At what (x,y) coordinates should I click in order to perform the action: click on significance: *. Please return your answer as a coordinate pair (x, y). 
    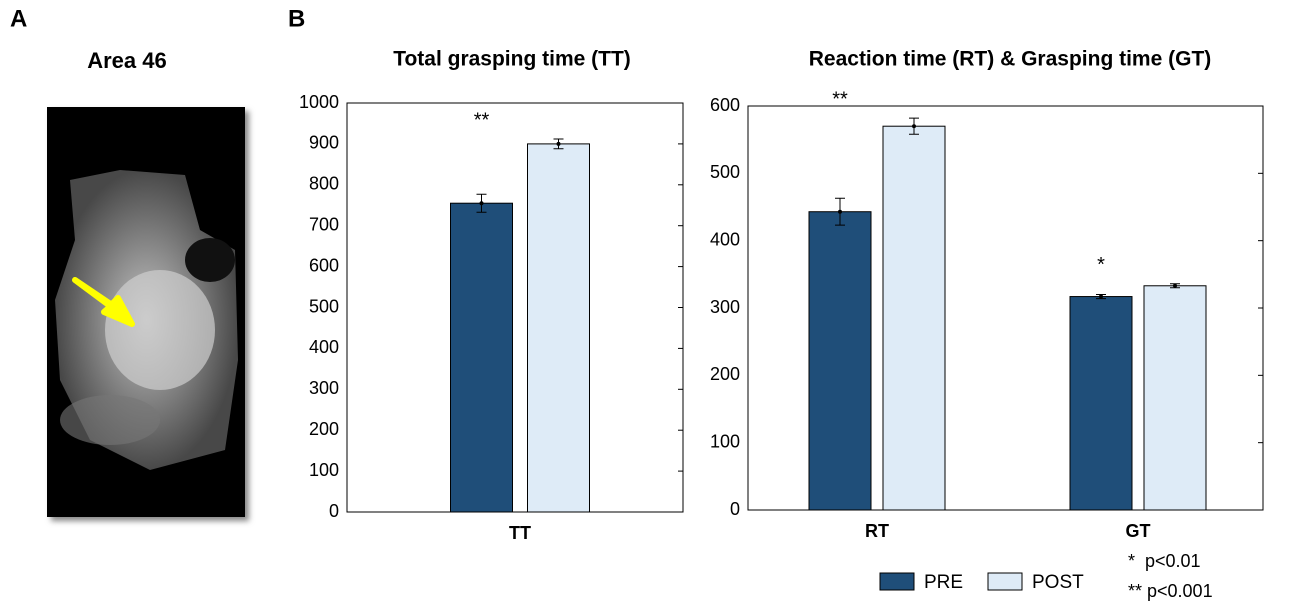
    Looking at the image, I should click on (1101, 265).